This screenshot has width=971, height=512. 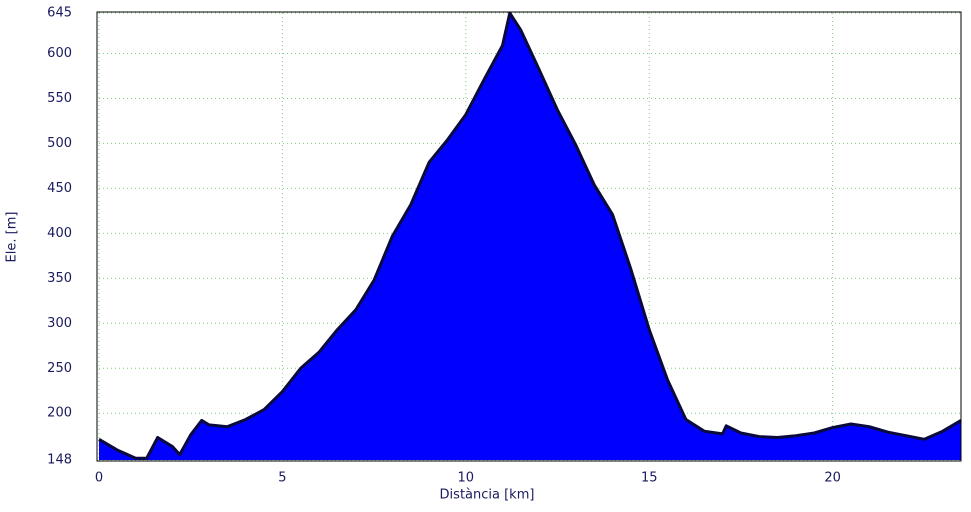 I want to click on y-tick-label: 200, so click(x=59, y=413).